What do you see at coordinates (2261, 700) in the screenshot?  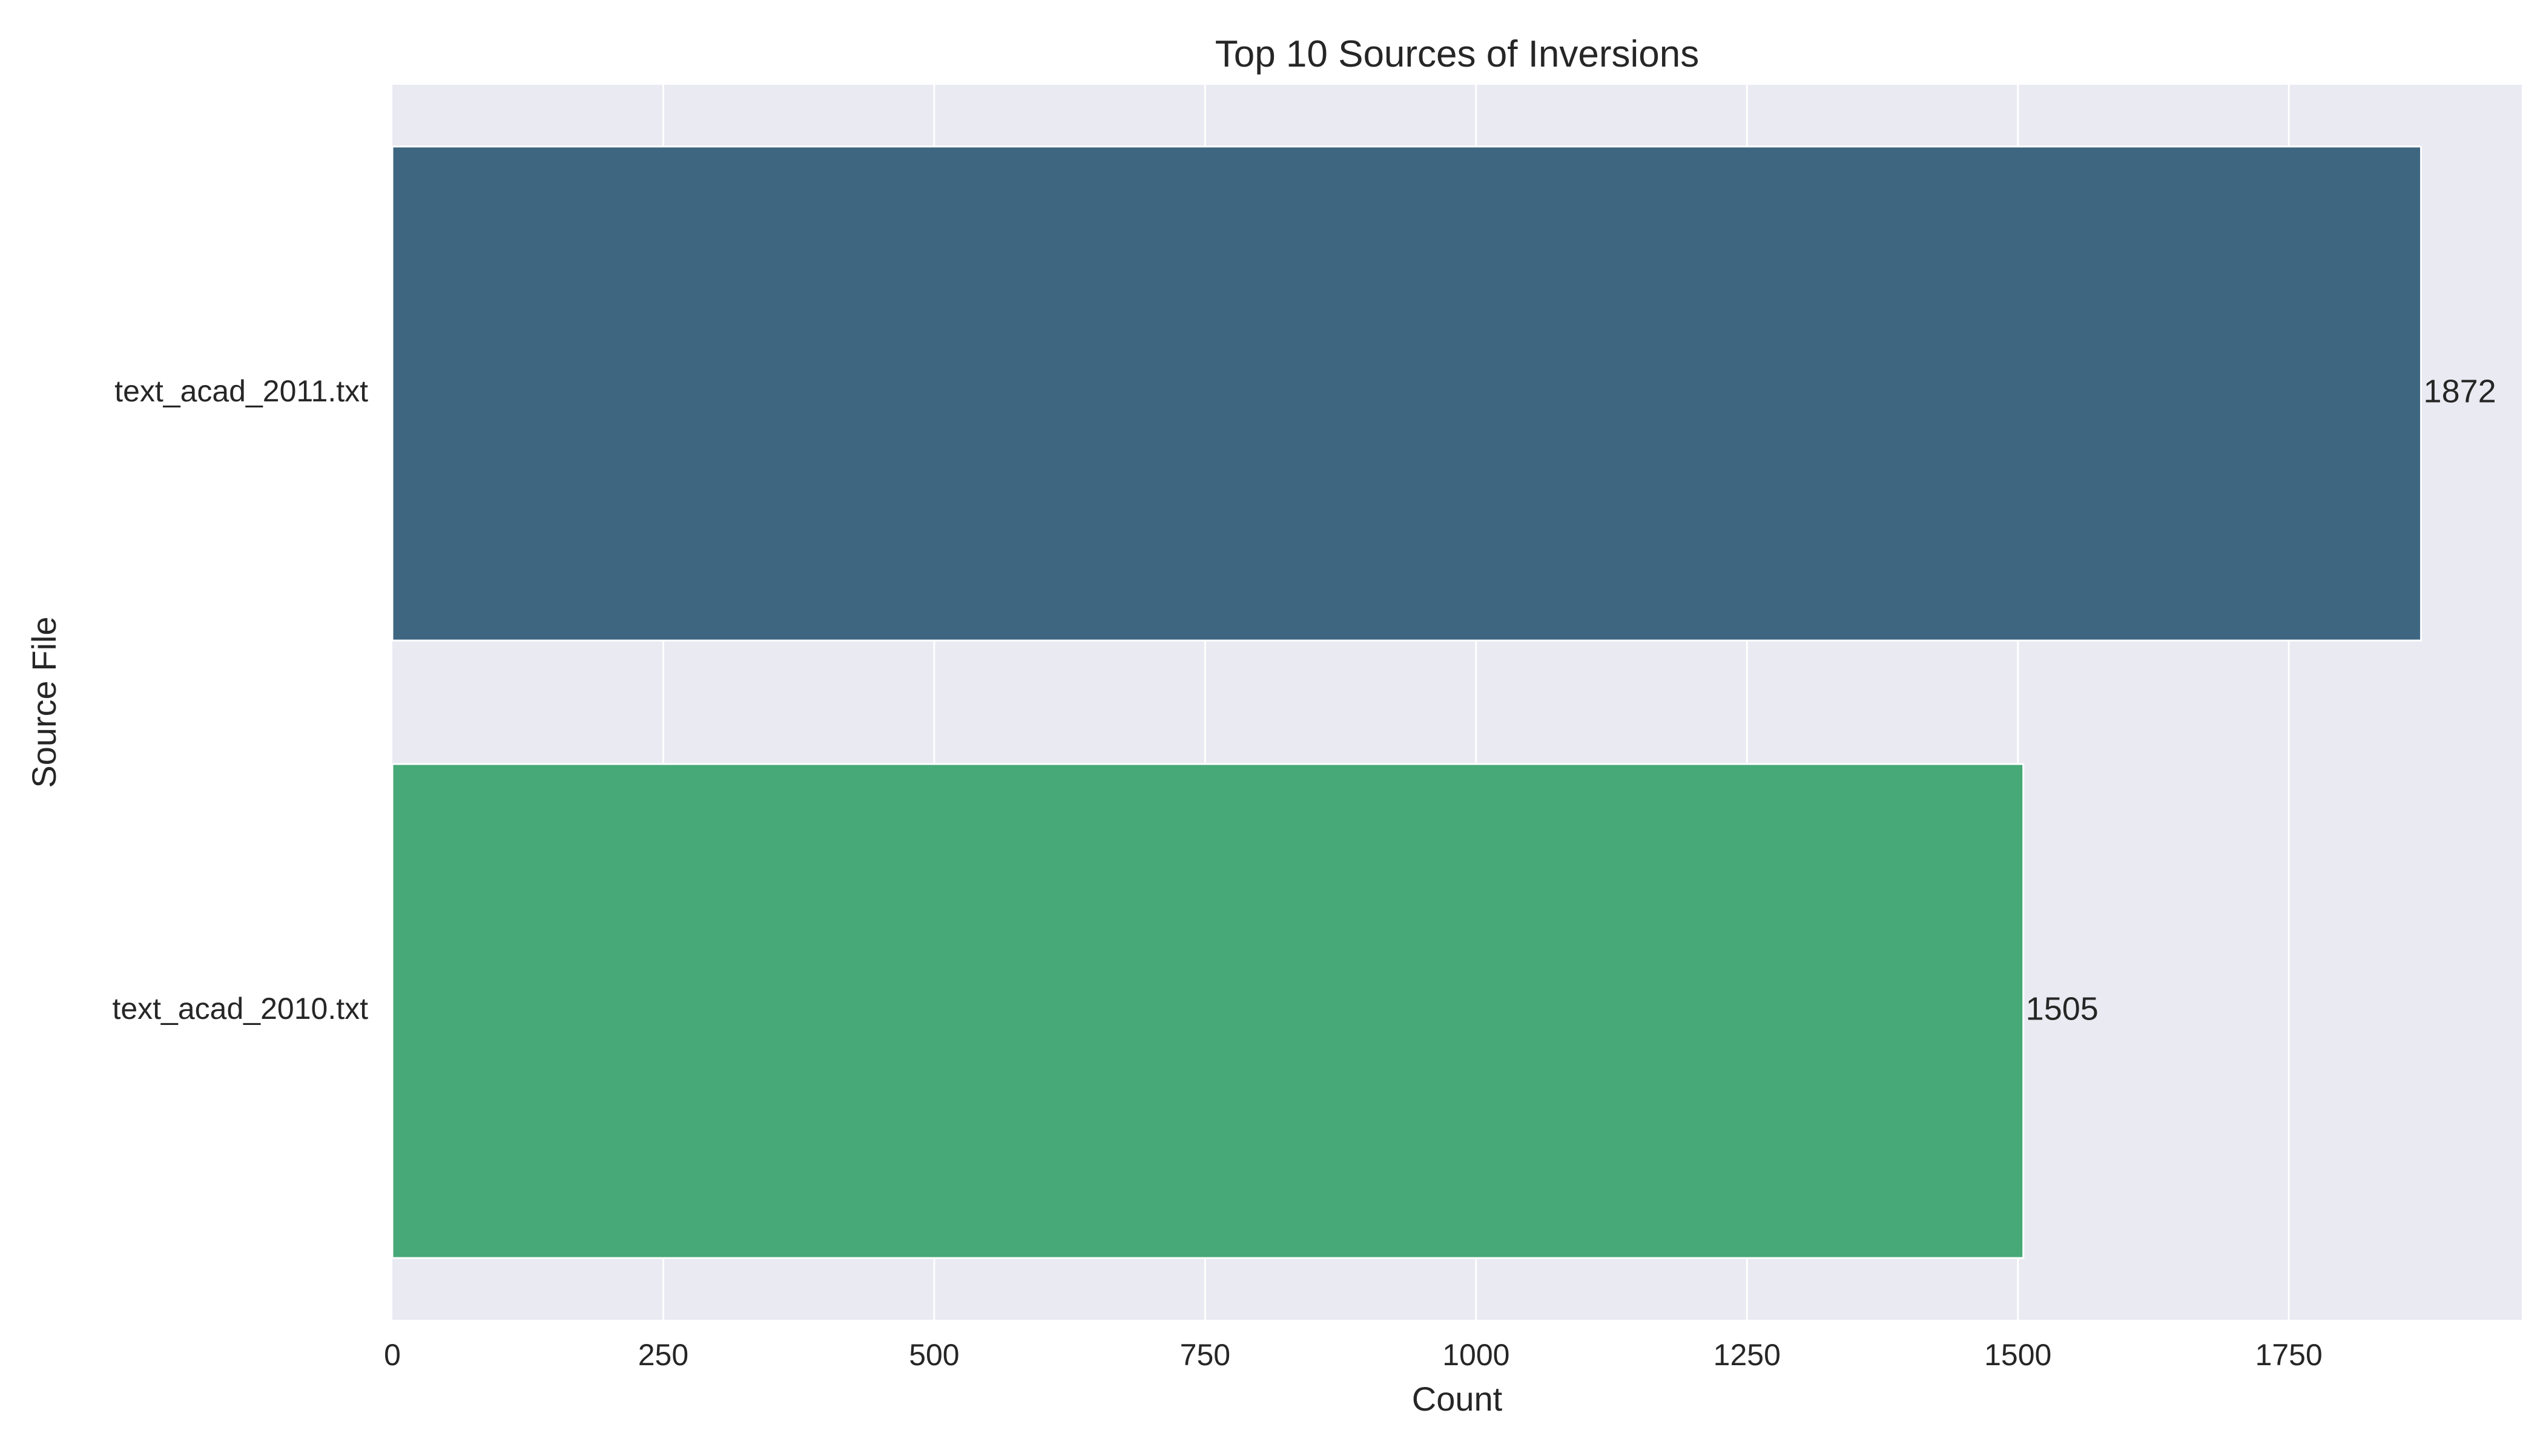 I see `data-labels: 1872 1505` at bounding box center [2261, 700].